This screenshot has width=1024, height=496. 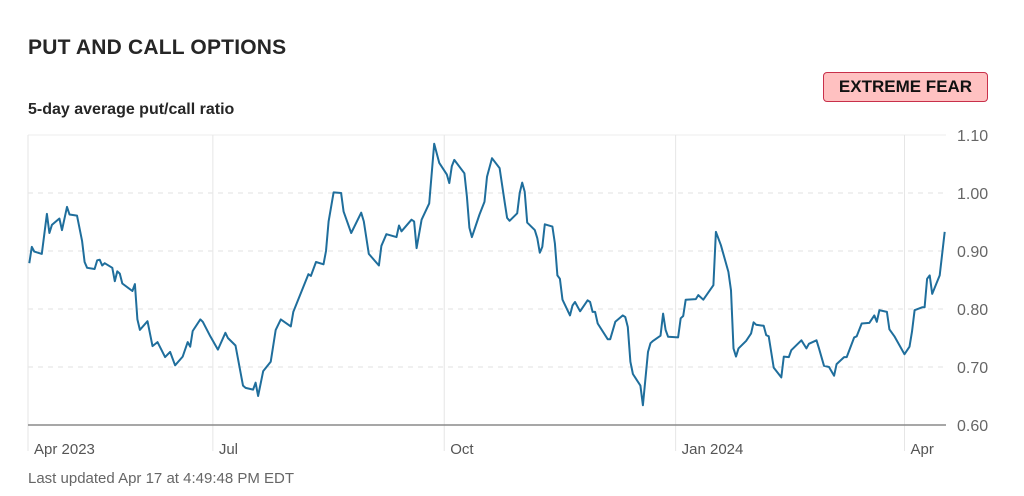 I want to click on x-tick-label: Apr, so click(x=922, y=449).